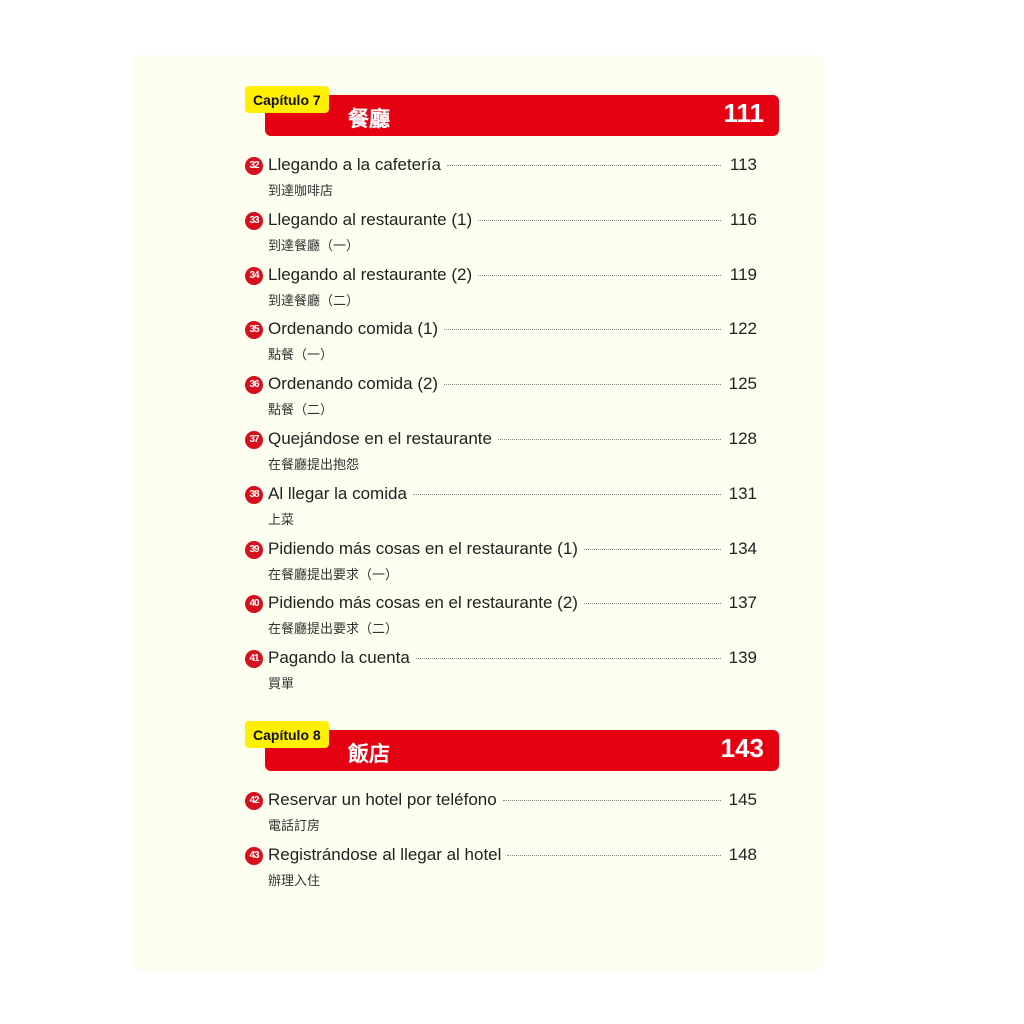 The height and width of the screenshot is (1024, 1024). What do you see at coordinates (254, 385) in the screenshot?
I see `lesson-number-badge: 36` at bounding box center [254, 385].